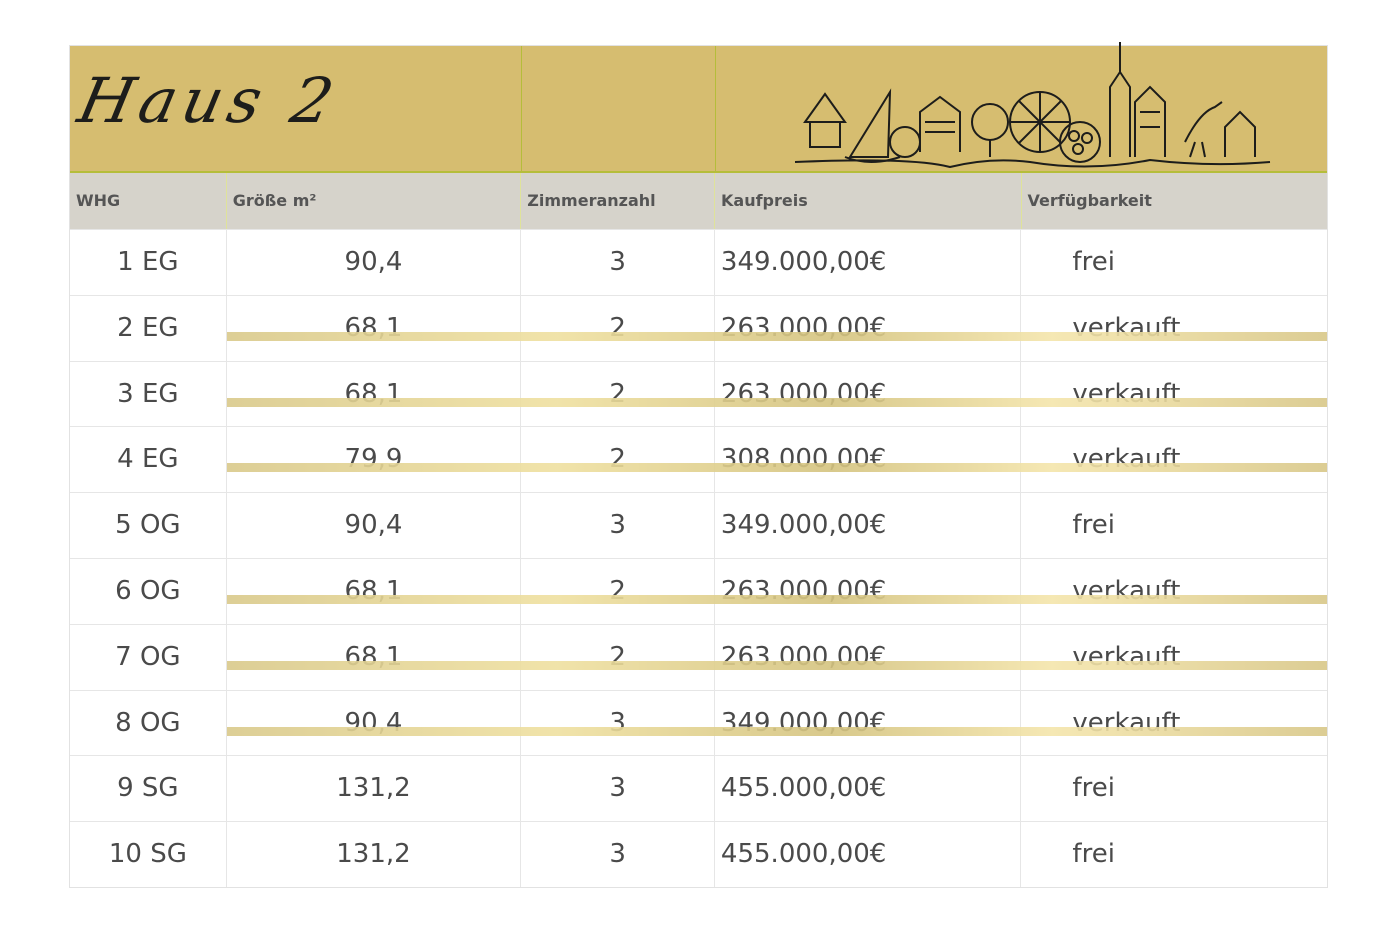 The width and height of the screenshot is (1398, 947). Describe the element at coordinates (209, 100) in the screenshot. I see `table-title: Haus 2` at that location.